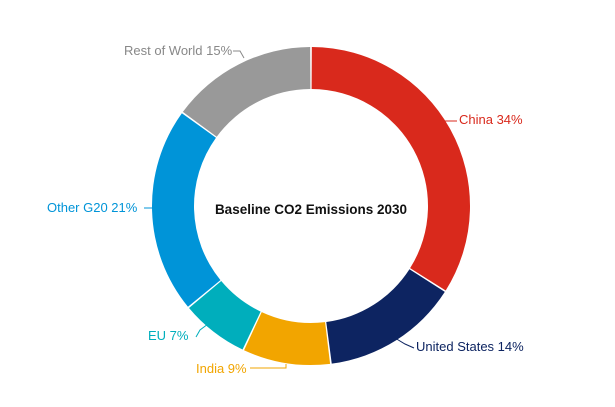 Image resolution: width=615 pixels, height=407 pixels. I want to click on leader-line-eu, so click(202, 330).